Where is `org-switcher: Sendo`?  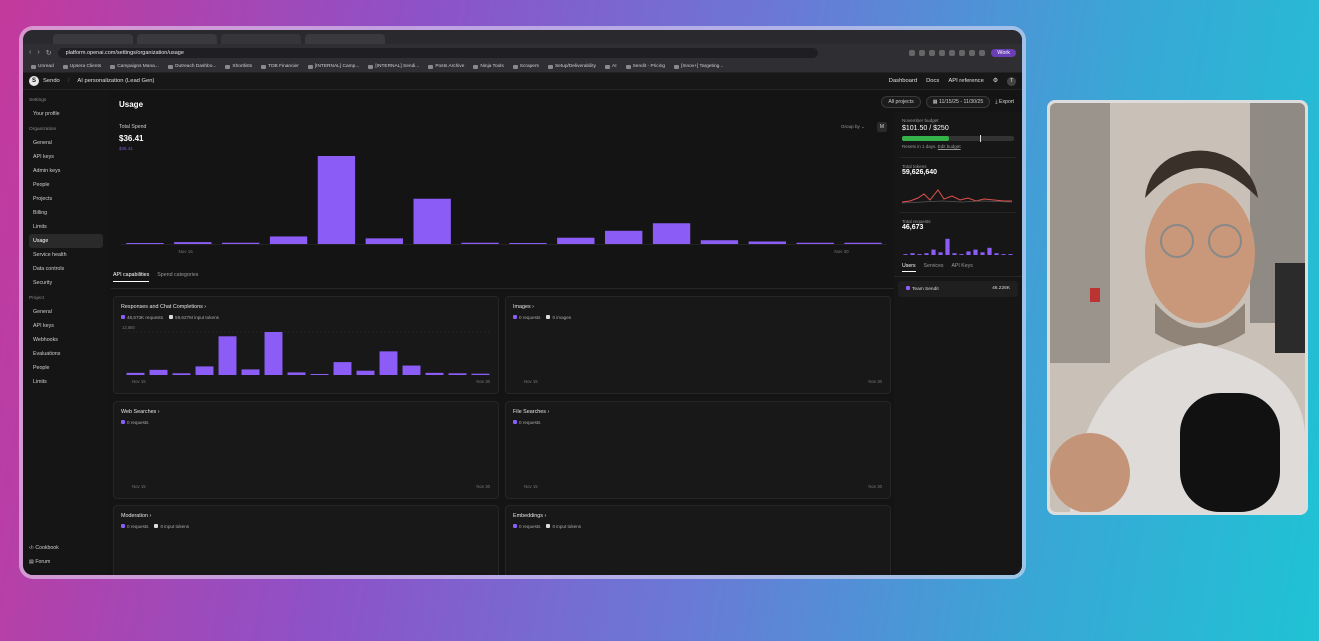
org-switcher: Sendo is located at coordinates (51, 81).